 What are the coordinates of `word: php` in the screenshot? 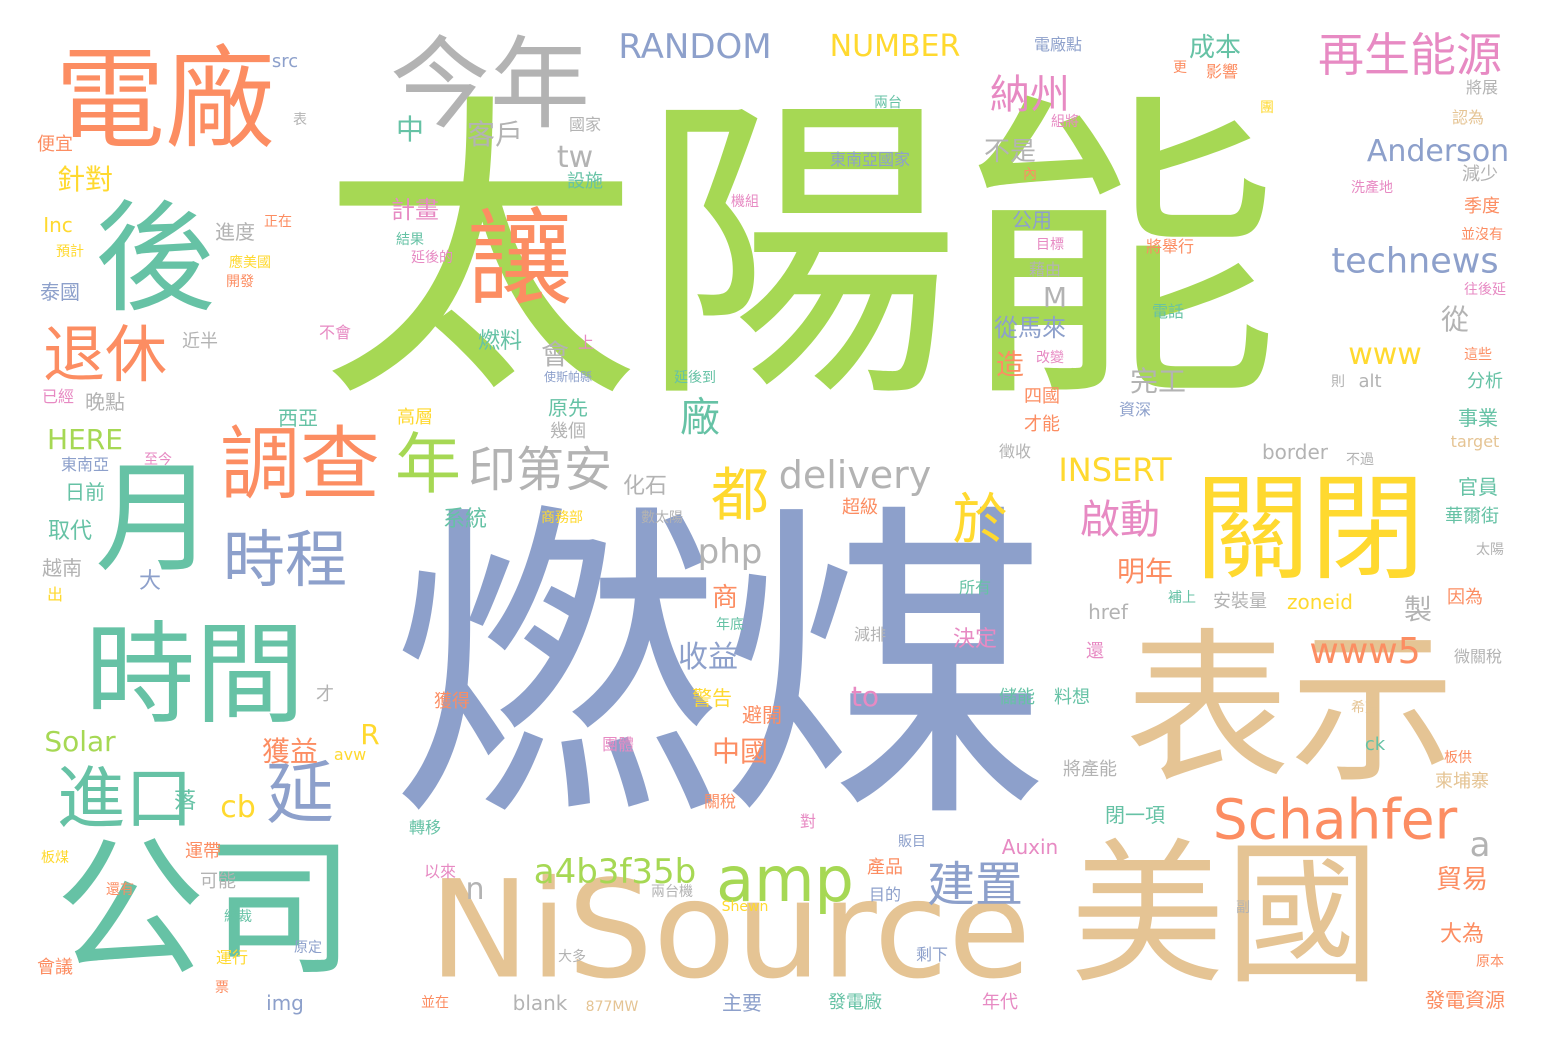 It's located at (730, 552).